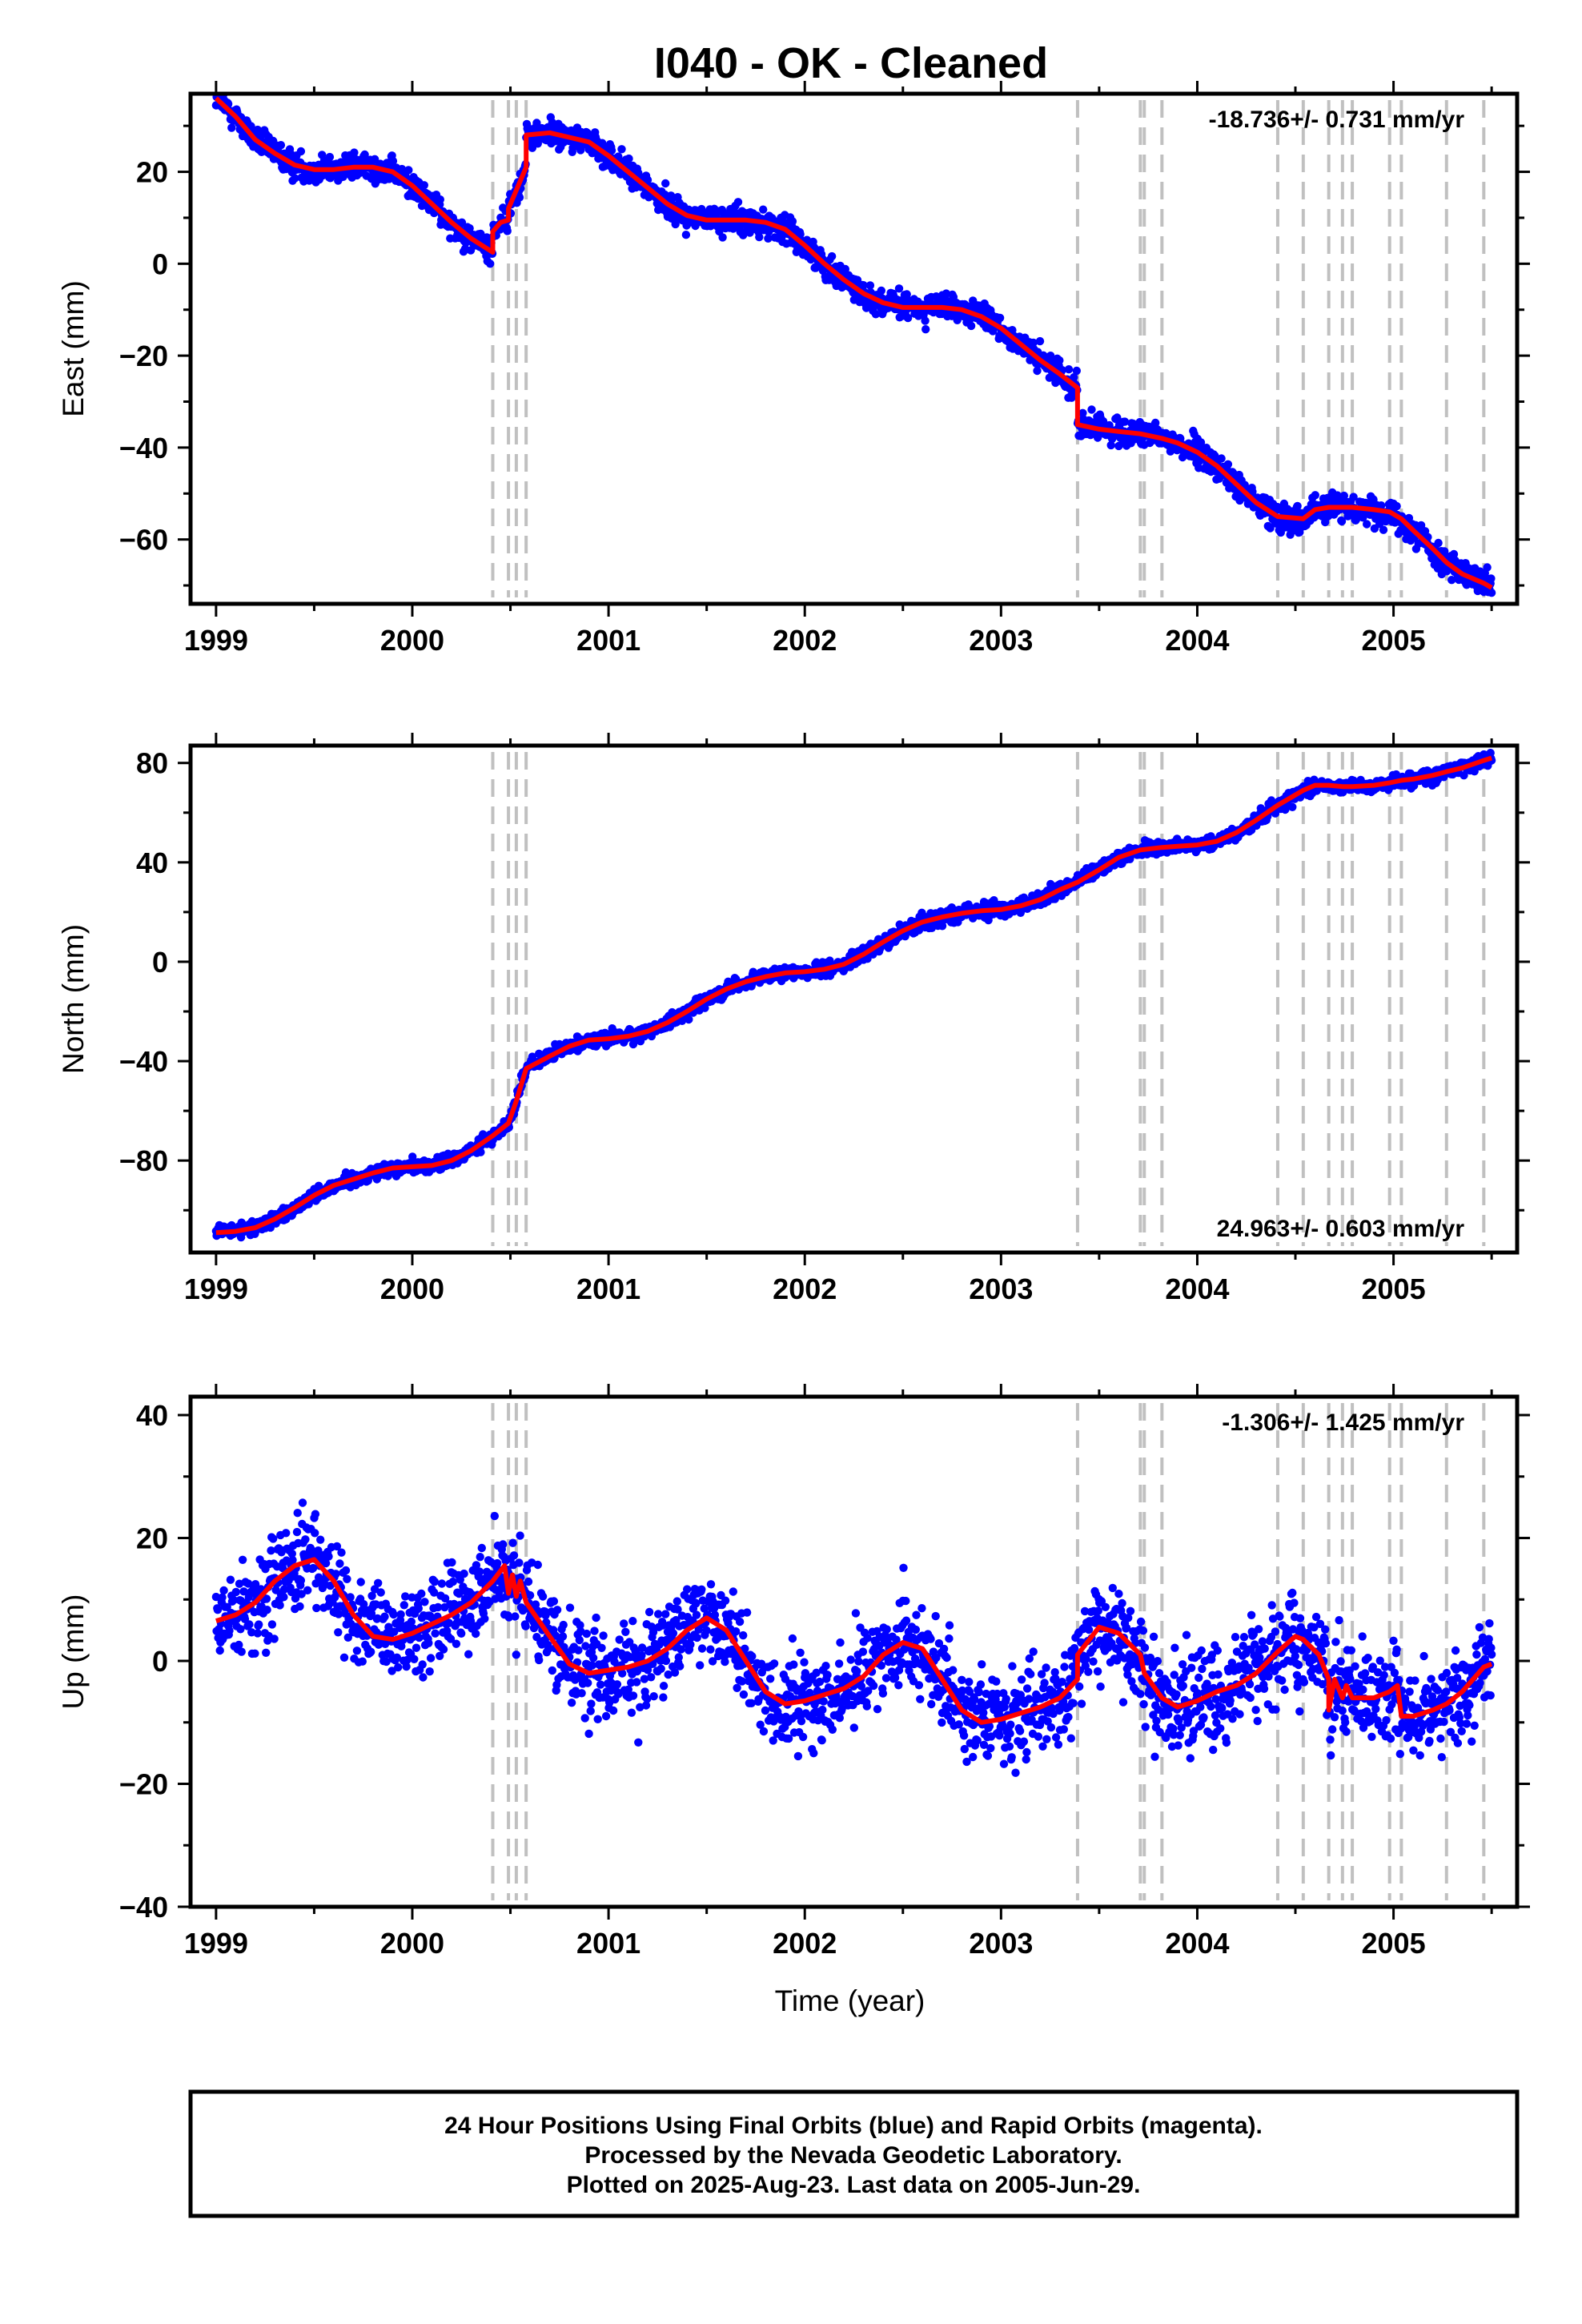 The height and width of the screenshot is (2324, 1582). I want to click on y-tick-label: −20, so click(144, 356).